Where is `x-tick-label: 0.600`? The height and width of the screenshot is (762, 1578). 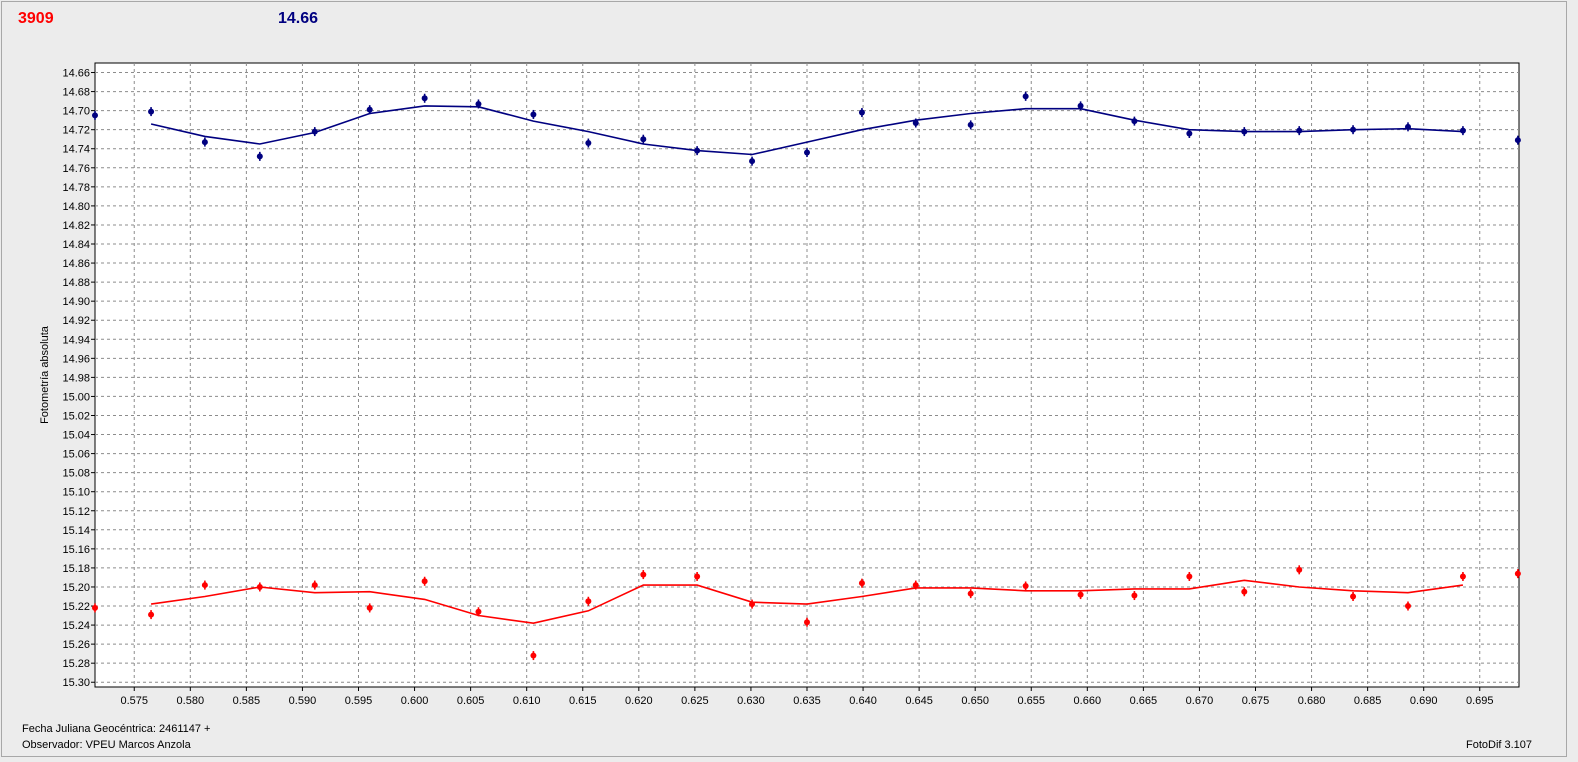
x-tick-label: 0.600 is located at coordinates (415, 701).